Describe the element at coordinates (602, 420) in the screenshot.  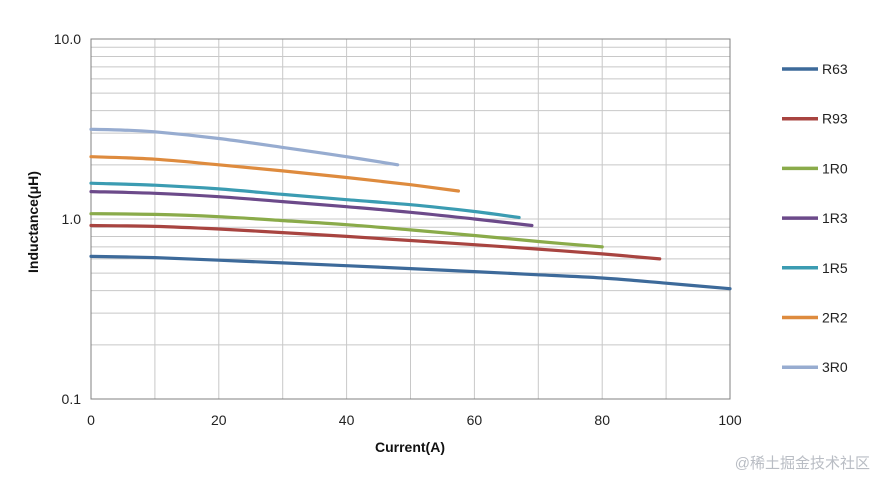
I see `x-tick-label: 80` at that location.